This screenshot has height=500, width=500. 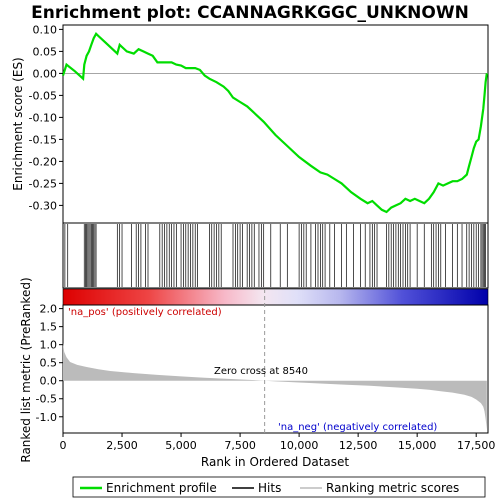 What do you see at coordinates (358, 445) in the screenshot?
I see `x-tick-label: 12,500` at bounding box center [358, 445].